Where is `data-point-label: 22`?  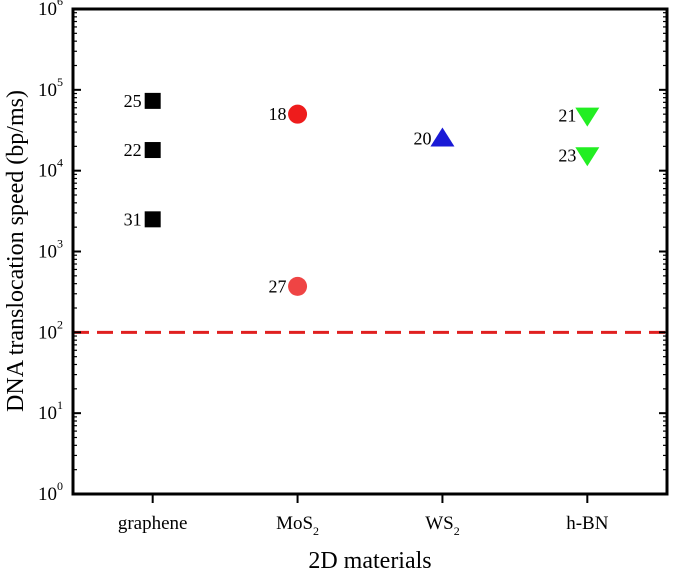 data-point-label: 22 is located at coordinates (133, 150).